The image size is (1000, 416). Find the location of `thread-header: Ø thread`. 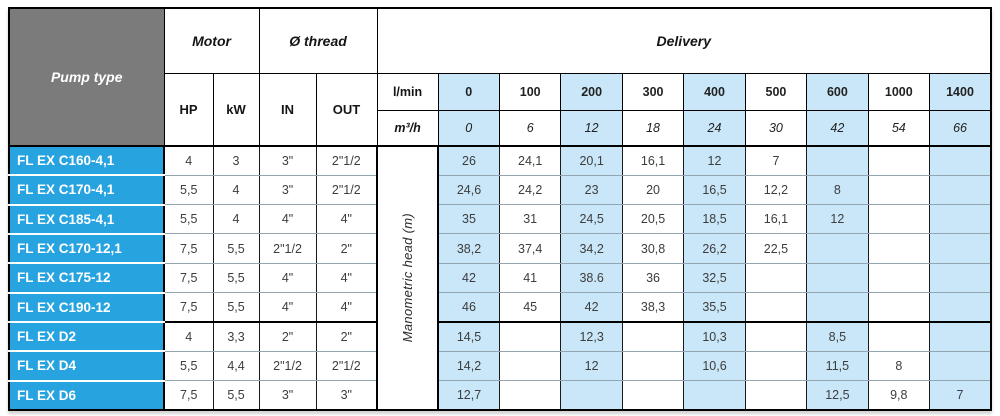

thread-header: Ø thread is located at coordinates (318, 40).